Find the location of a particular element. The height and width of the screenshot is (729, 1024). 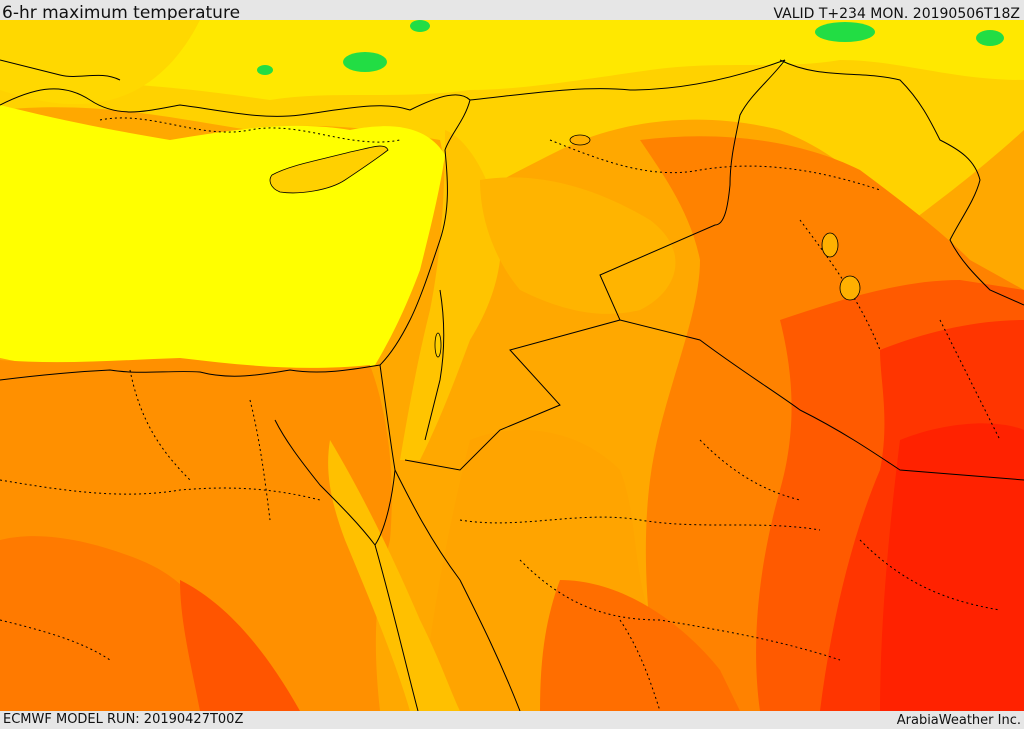

header-bar is located at coordinates (512, 10).